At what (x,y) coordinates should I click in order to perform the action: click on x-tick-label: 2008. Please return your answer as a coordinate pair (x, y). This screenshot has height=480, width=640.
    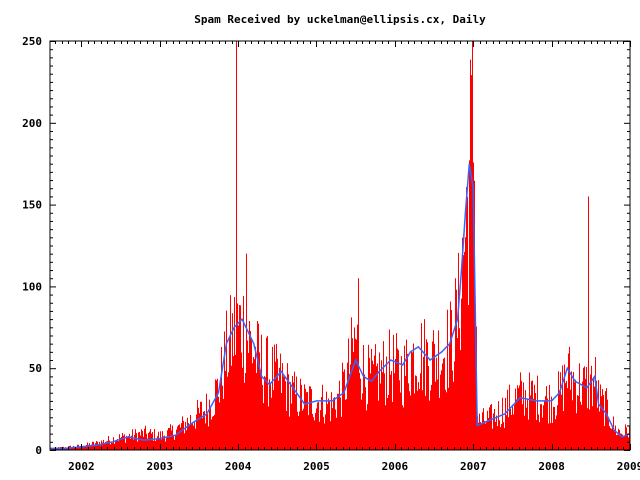
    Looking at the image, I should click on (551, 466).